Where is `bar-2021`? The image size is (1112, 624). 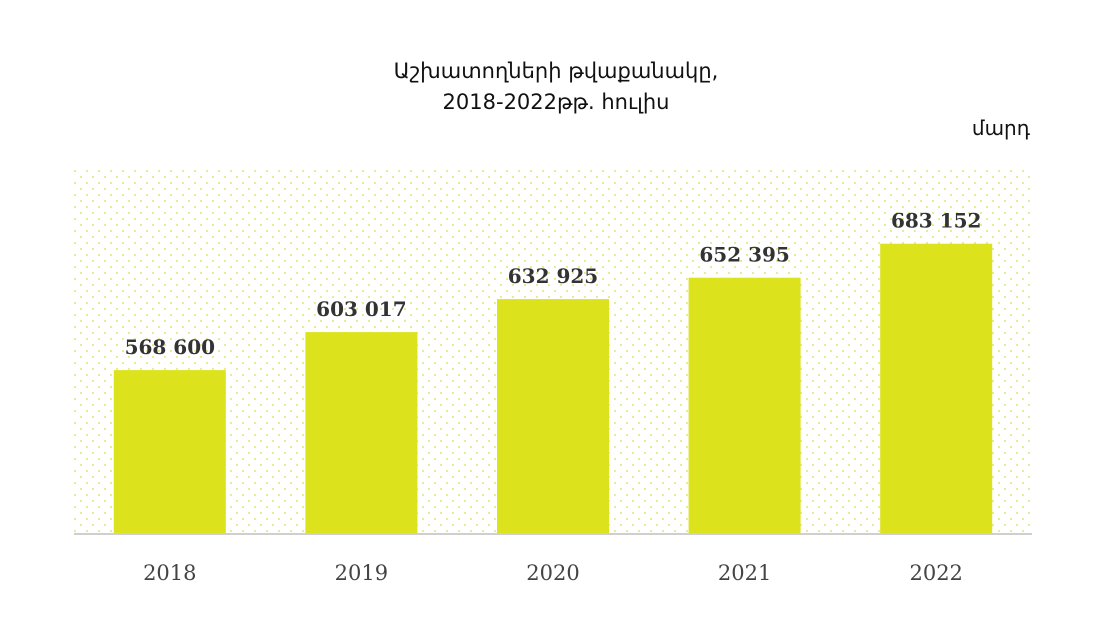 bar-2021 is located at coordinates (744, 405).